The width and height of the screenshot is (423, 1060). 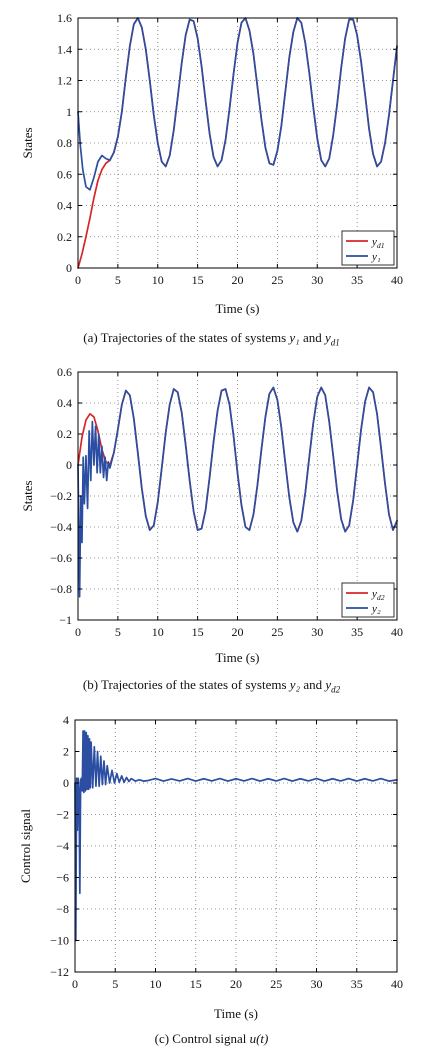 What do you see at coordinates (238, 657) in the screenshot?
I see `chart-b-x-axis-label: Time (s)` at bounding box center [238, 657].